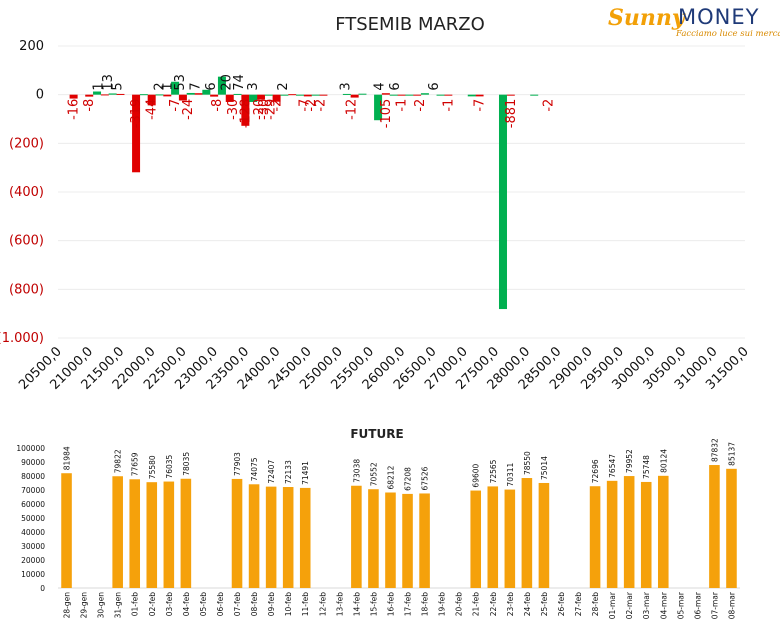 The image size is (780, 629). I want to click on data-label: -8, so click(89, 105).